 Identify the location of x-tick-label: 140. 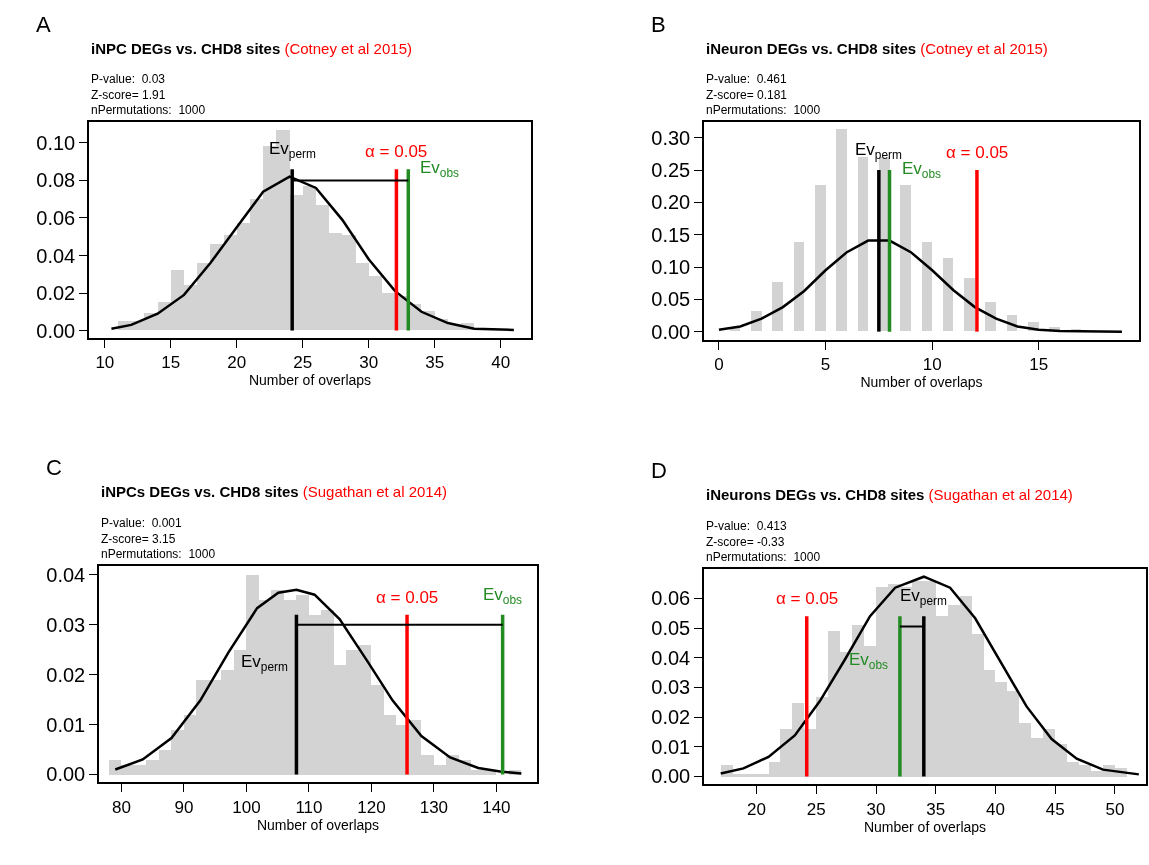
(496, 807).